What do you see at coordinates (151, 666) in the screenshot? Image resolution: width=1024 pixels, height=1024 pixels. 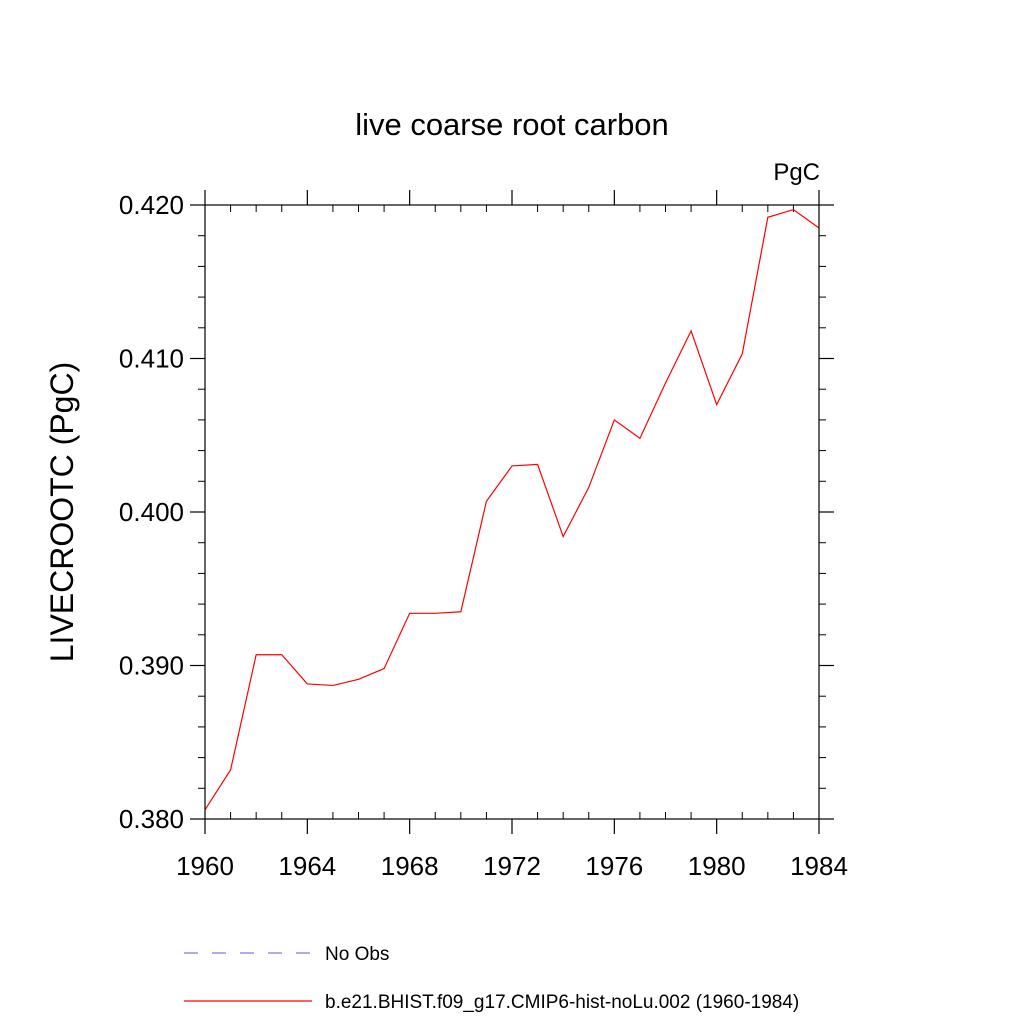 I see `y-tick-label: 0.390` at bounding box center [151, 666].